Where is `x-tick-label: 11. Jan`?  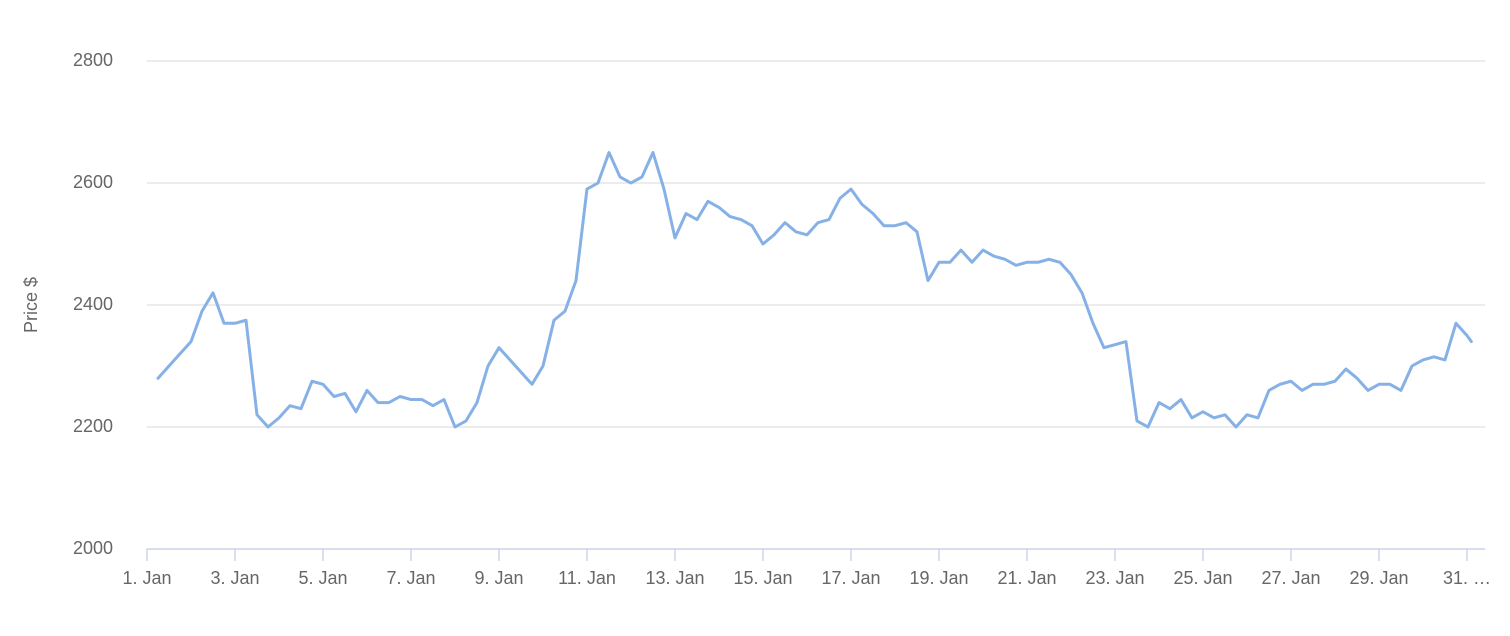 x-tick-label: 11. Jan is located at coordinates (587, 578).